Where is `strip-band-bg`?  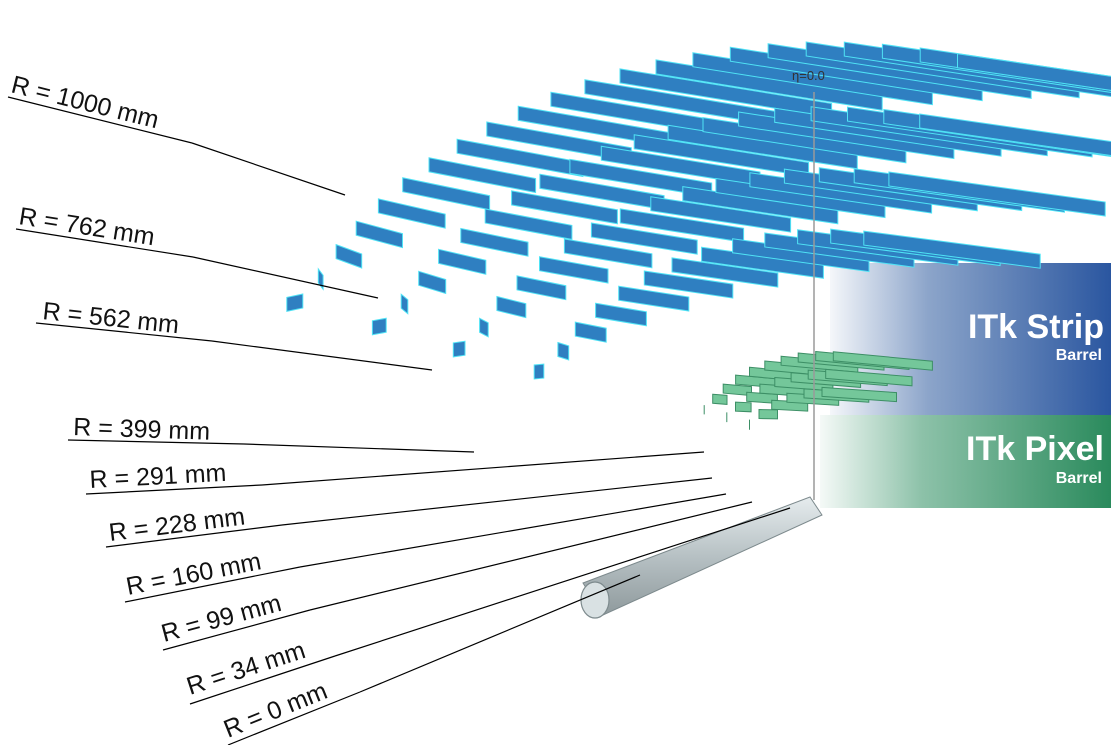 strip-band-bg is located at coordinates (970, 339).